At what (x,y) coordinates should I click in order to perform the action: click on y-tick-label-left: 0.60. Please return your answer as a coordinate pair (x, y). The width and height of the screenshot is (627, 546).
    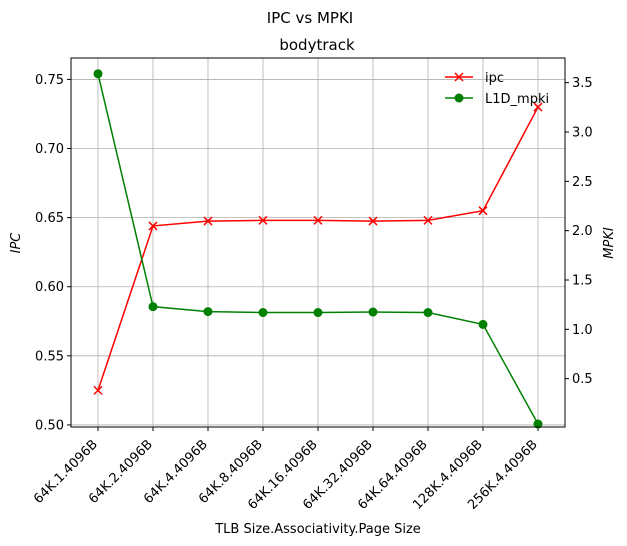
    Looking at the image, I should click on (49, 287).